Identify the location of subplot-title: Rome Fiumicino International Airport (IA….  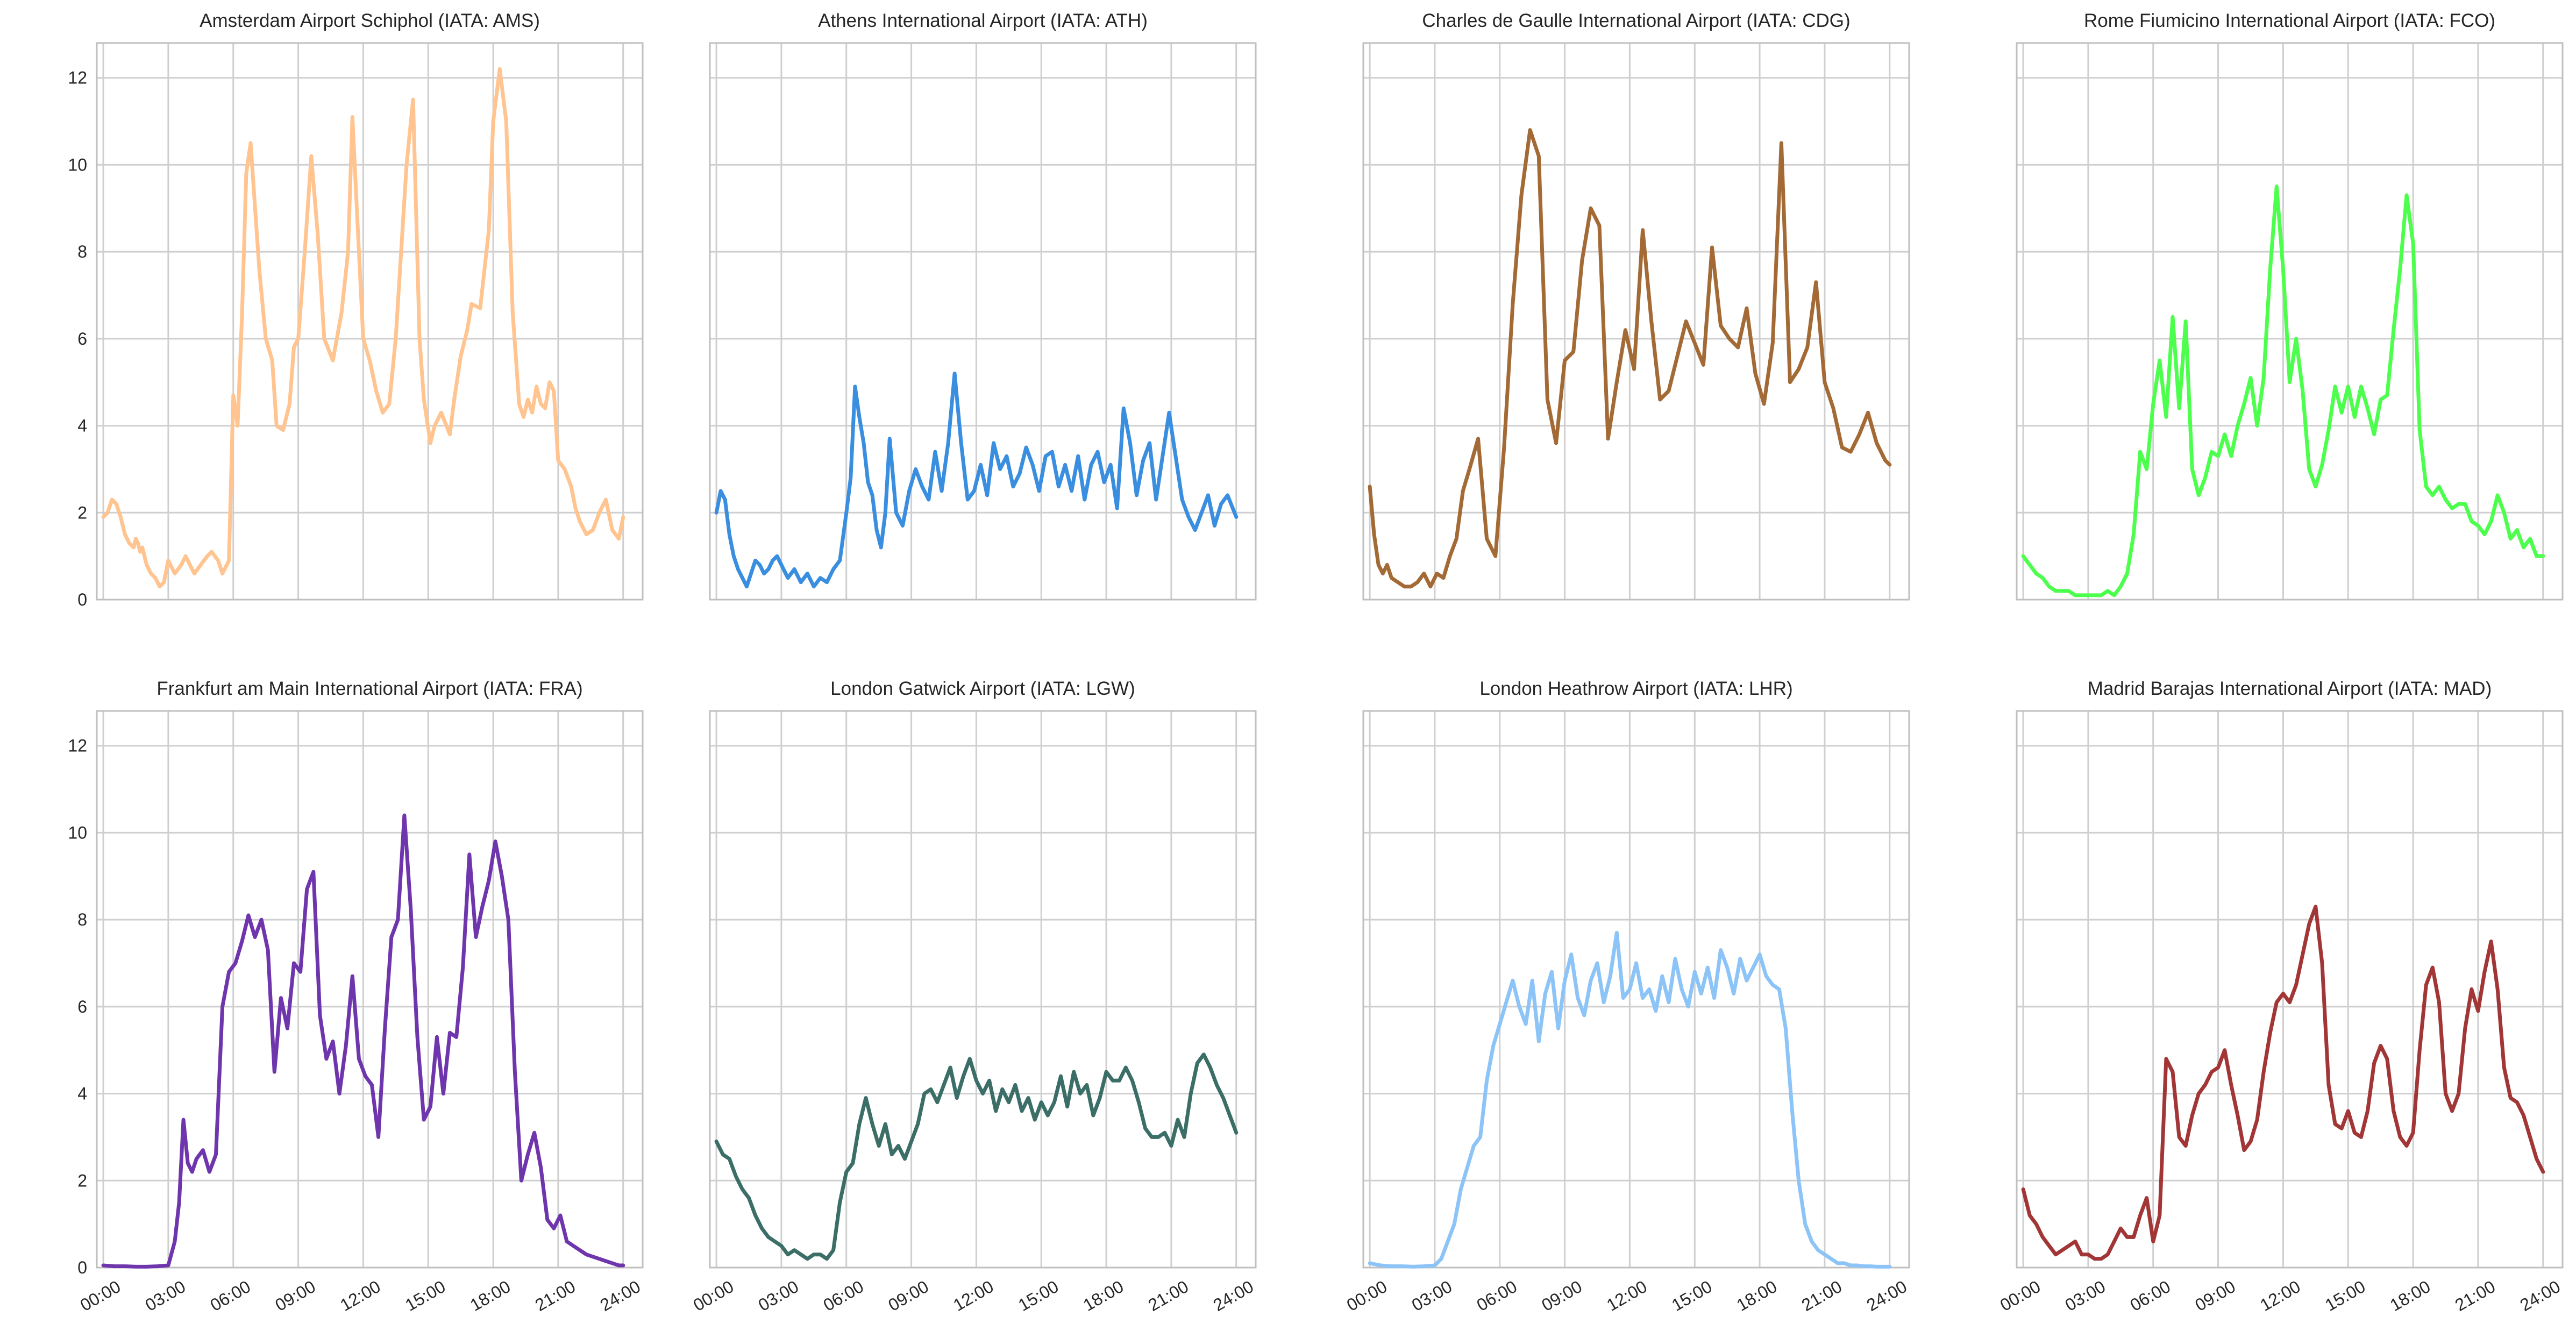
(2290, 20).